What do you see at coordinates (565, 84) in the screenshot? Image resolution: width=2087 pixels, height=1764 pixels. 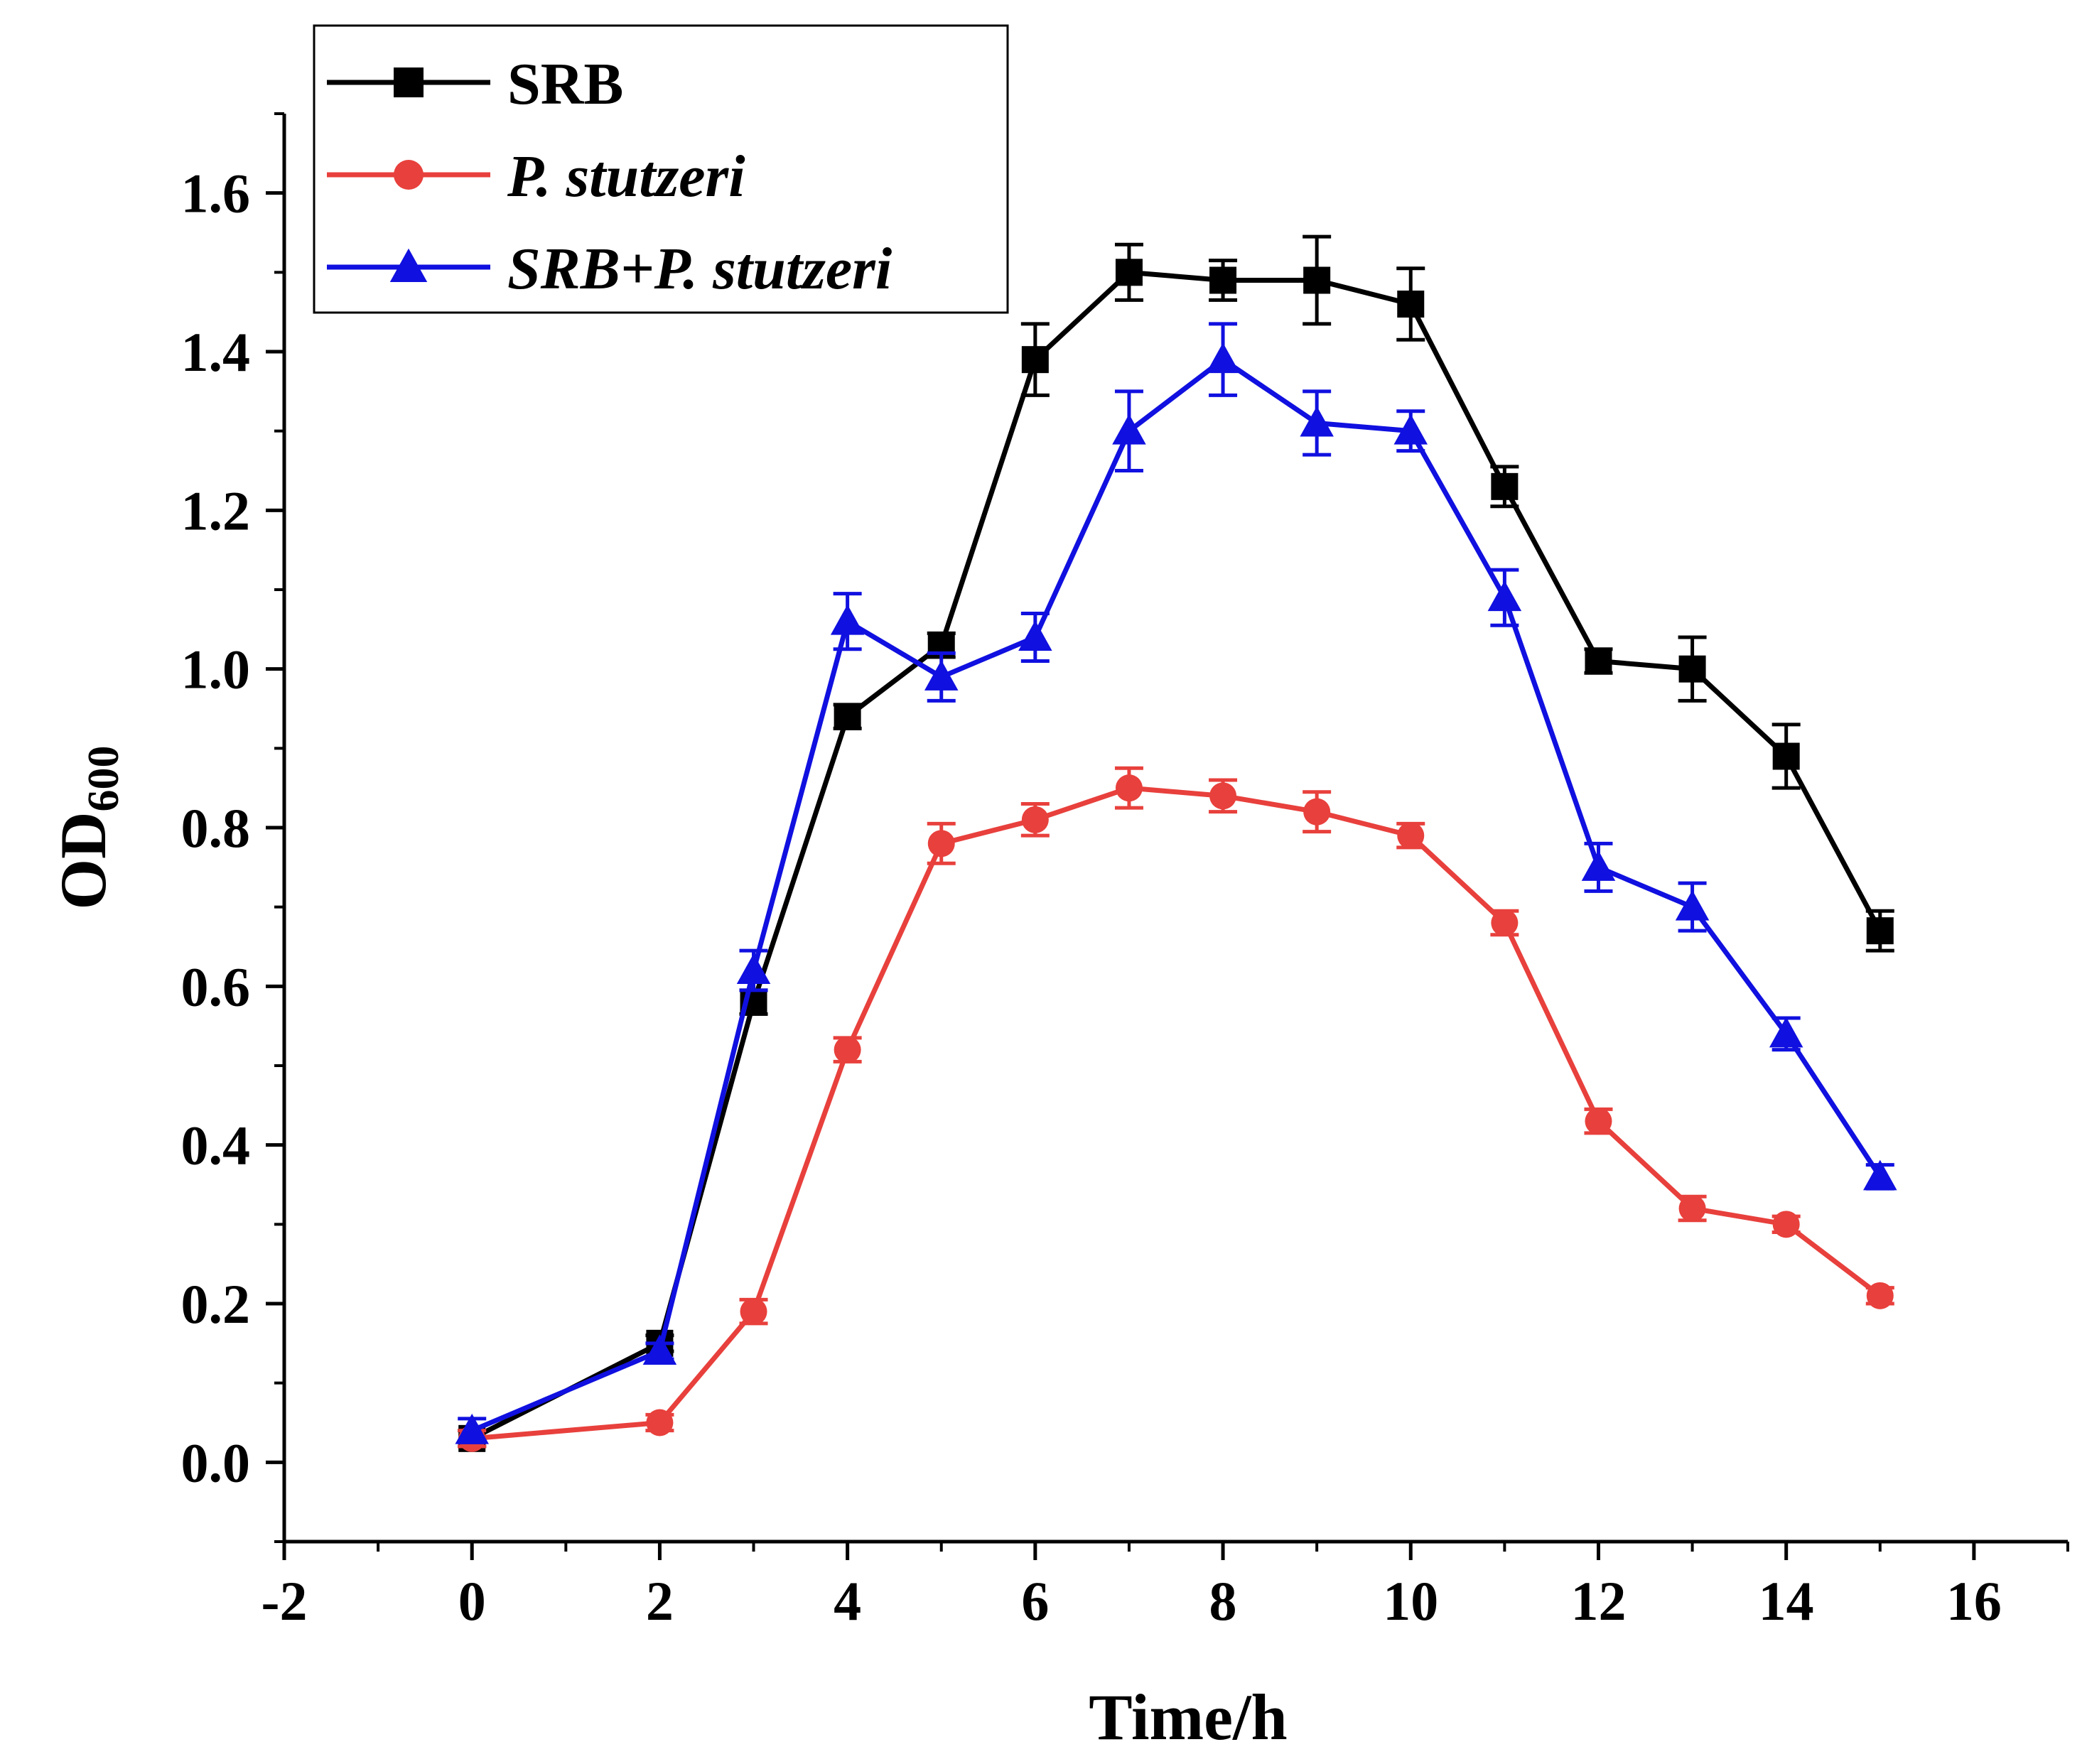 I see `legend-label: SRB` at bounding box center [565, 84].